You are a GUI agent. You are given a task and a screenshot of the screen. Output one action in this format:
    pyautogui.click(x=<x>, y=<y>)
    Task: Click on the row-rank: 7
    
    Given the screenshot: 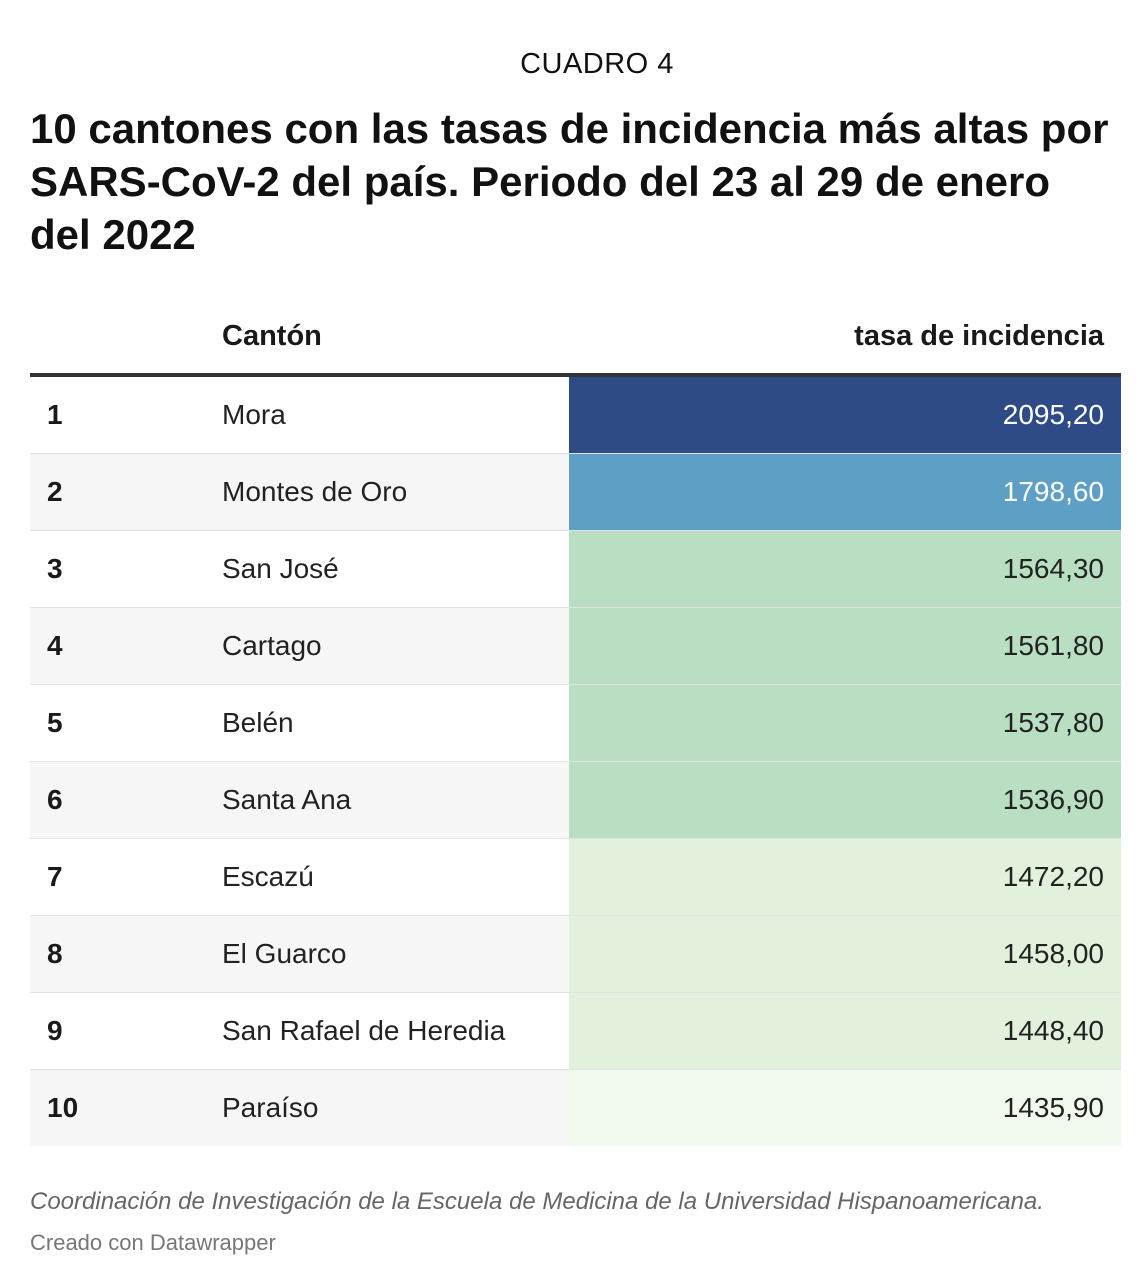 What is the action you would take?
    pyautogui.click(x=126, y=877)
    